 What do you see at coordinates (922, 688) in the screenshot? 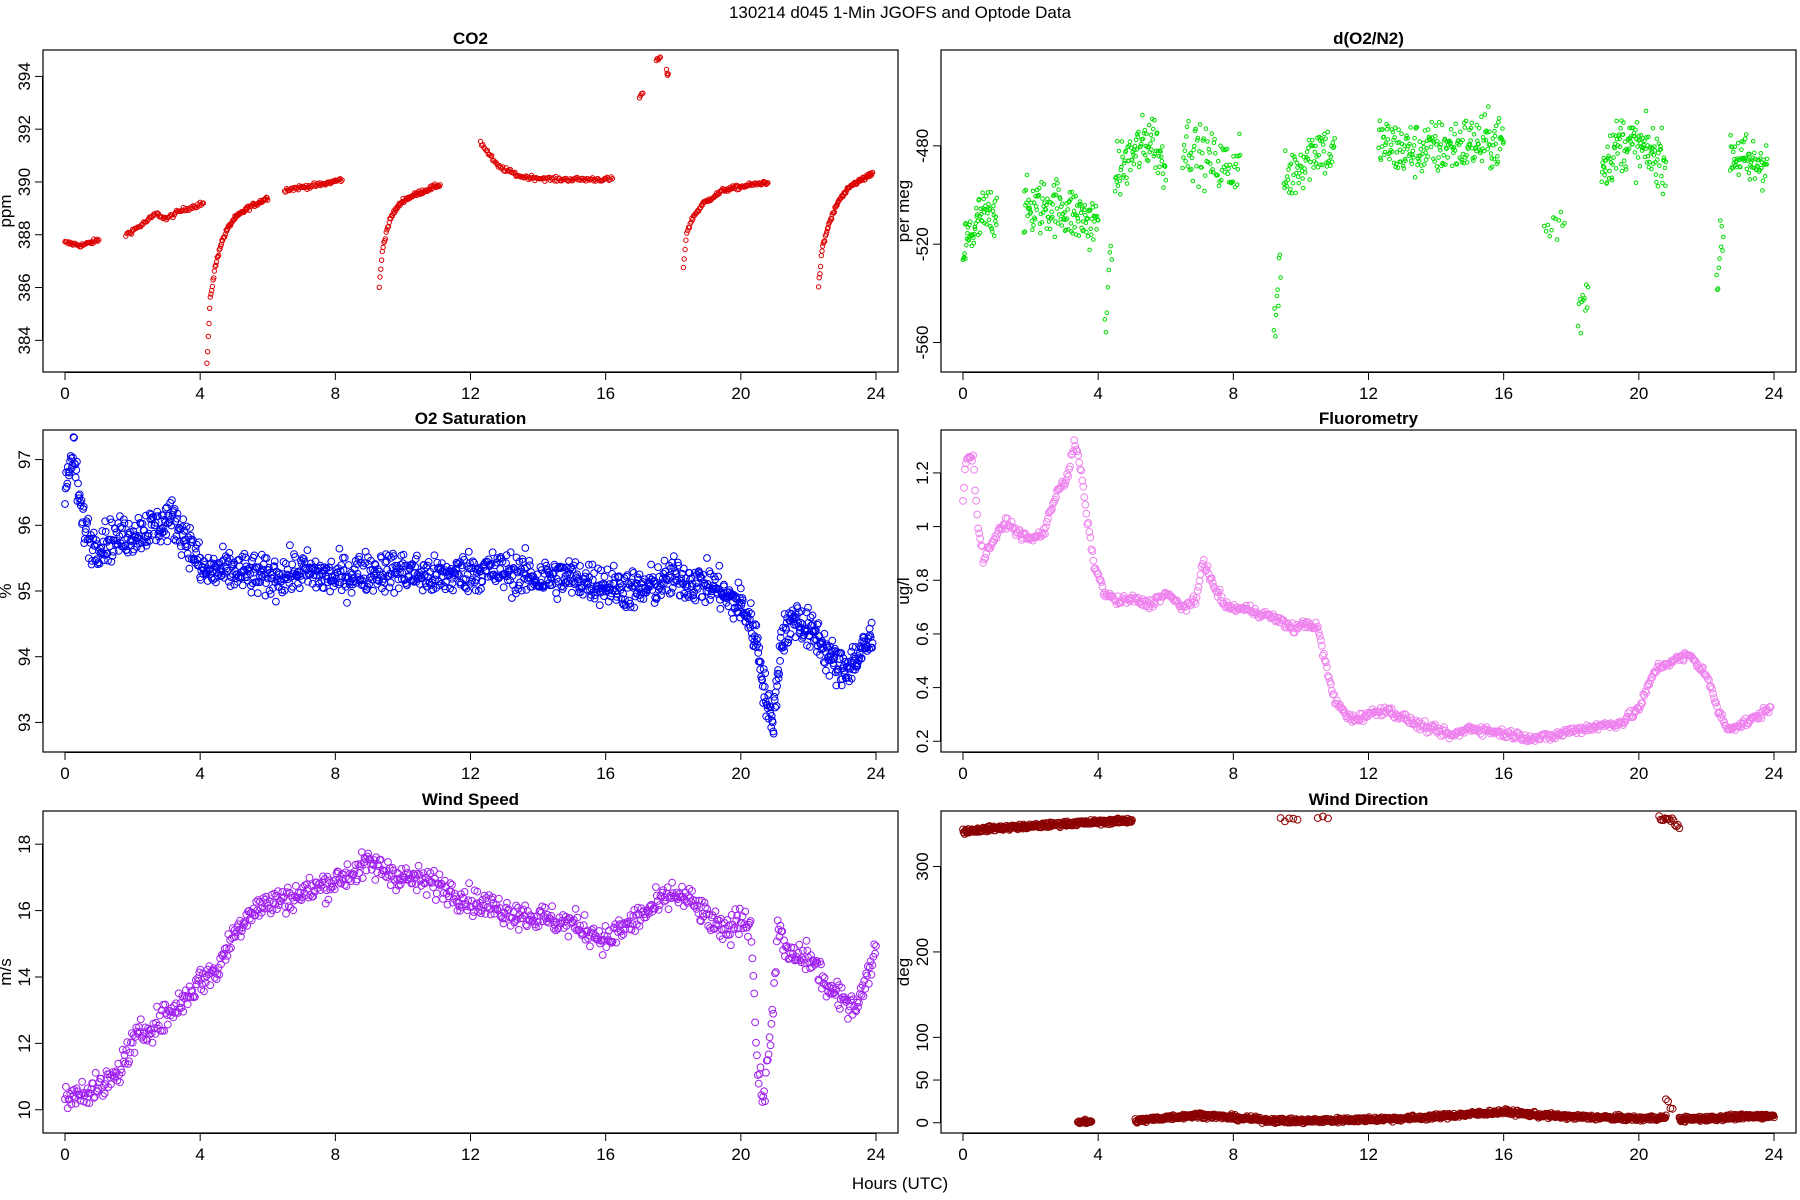
I see `y-tick-label: 0.4` at bounding box center [922, 688].